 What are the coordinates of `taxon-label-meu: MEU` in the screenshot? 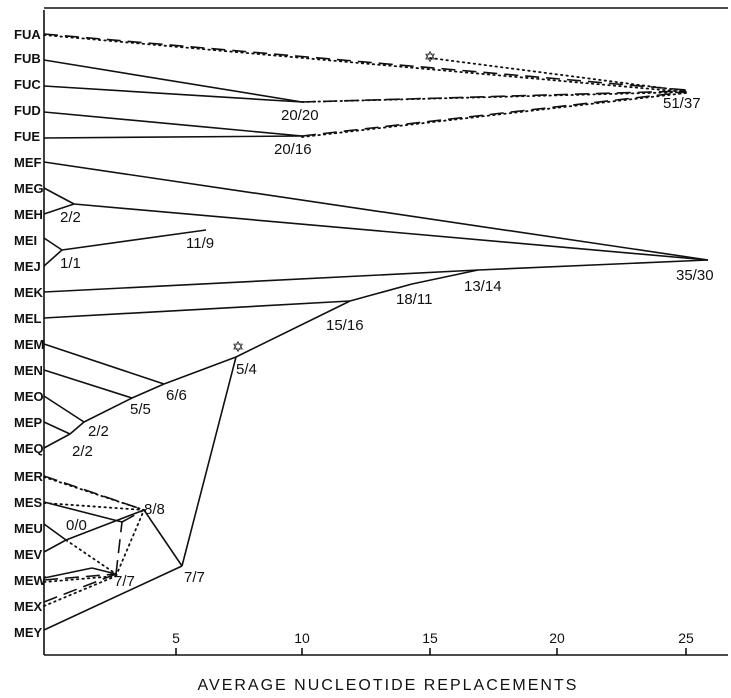 It's located at (28, 528).